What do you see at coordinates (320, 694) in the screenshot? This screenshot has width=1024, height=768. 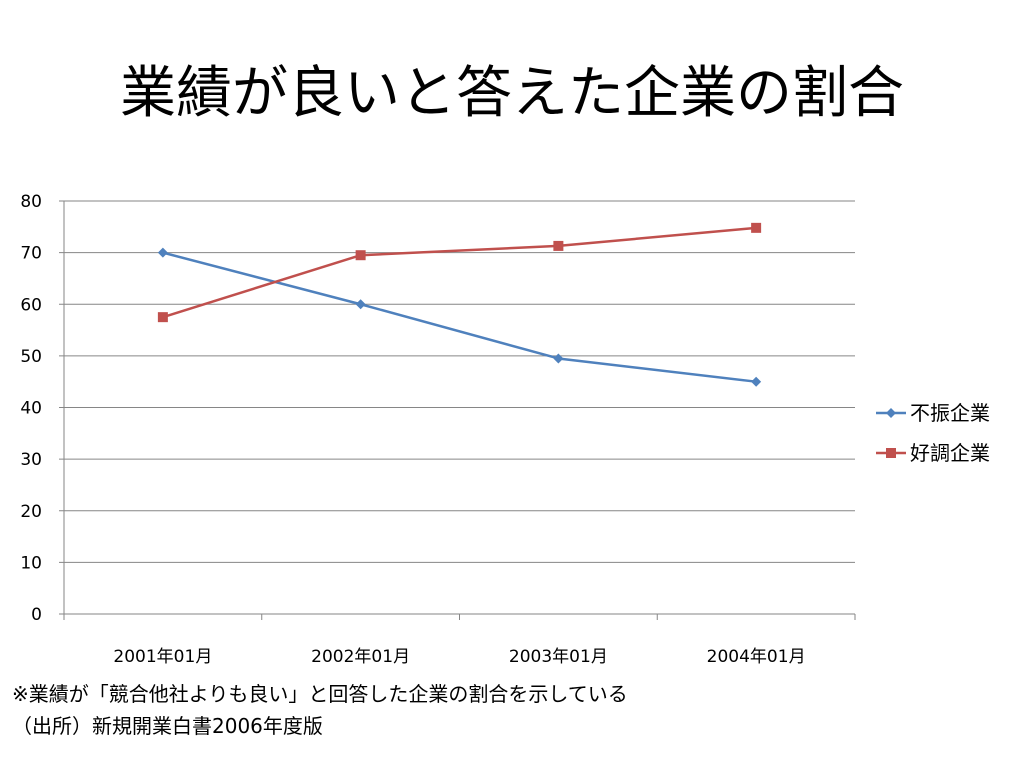 I see `chart-footnote: ※業績が「競合他社よりも良い」と回答した企業の割合を示している` at bounding box center [320, 694].